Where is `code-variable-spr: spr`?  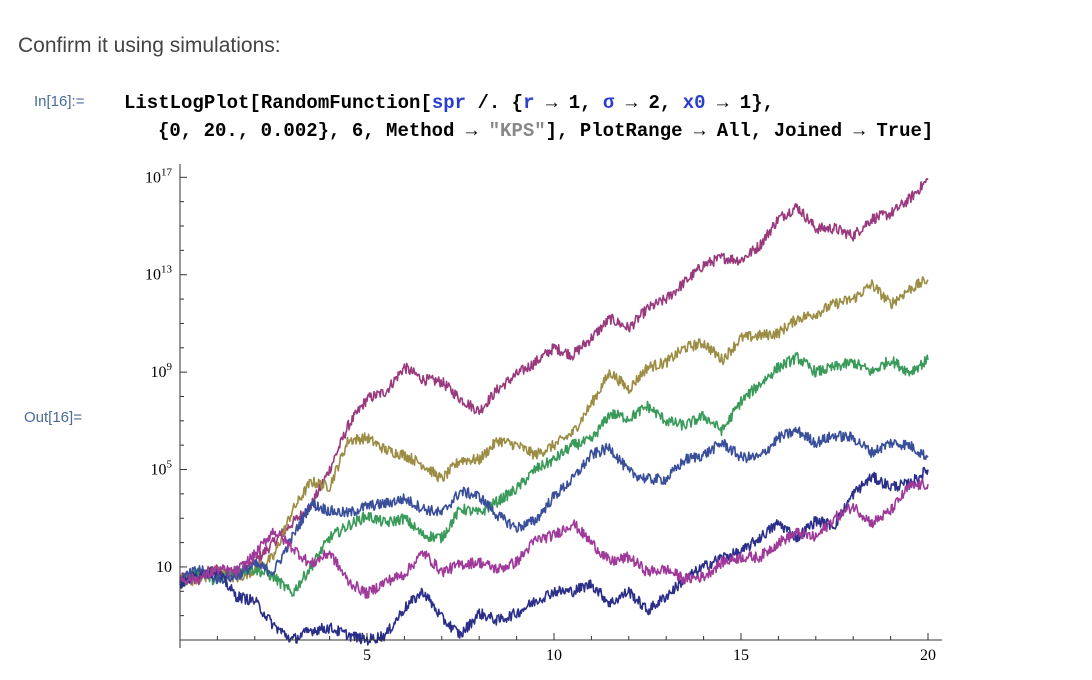 code-variable-spr: spr is located at coordinates (449, 103).